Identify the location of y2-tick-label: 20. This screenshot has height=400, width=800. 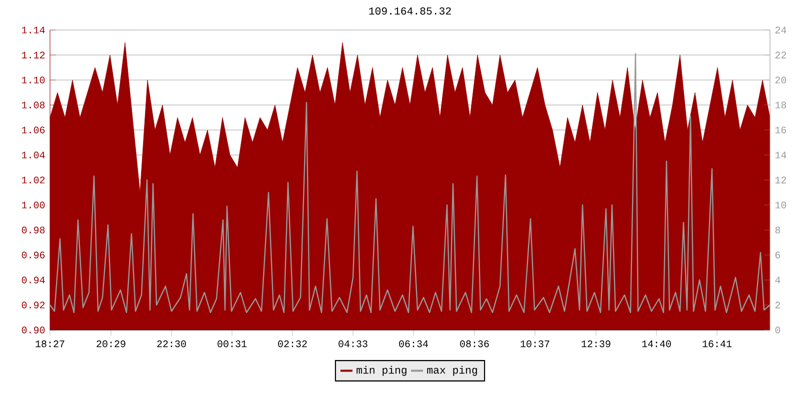
(780, 80).